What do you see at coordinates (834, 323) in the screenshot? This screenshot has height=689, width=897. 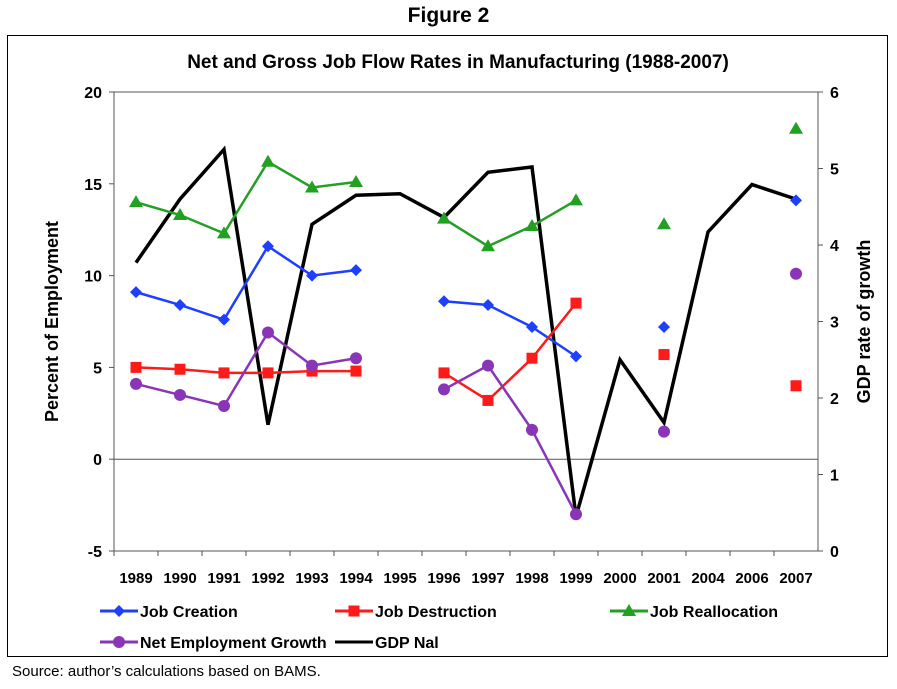 I see `y2-tick-label: 3` at bounding box center [834, 323].